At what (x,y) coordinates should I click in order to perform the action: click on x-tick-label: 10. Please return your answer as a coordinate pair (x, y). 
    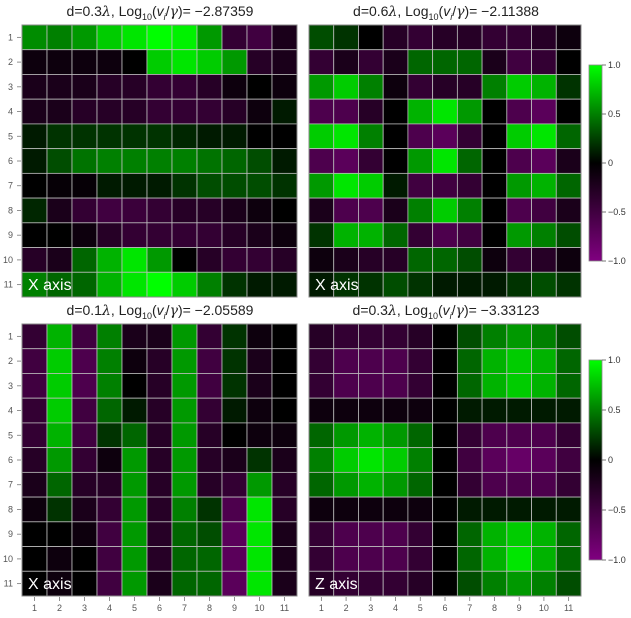
    Looking at the image, I should click on (544, 608).